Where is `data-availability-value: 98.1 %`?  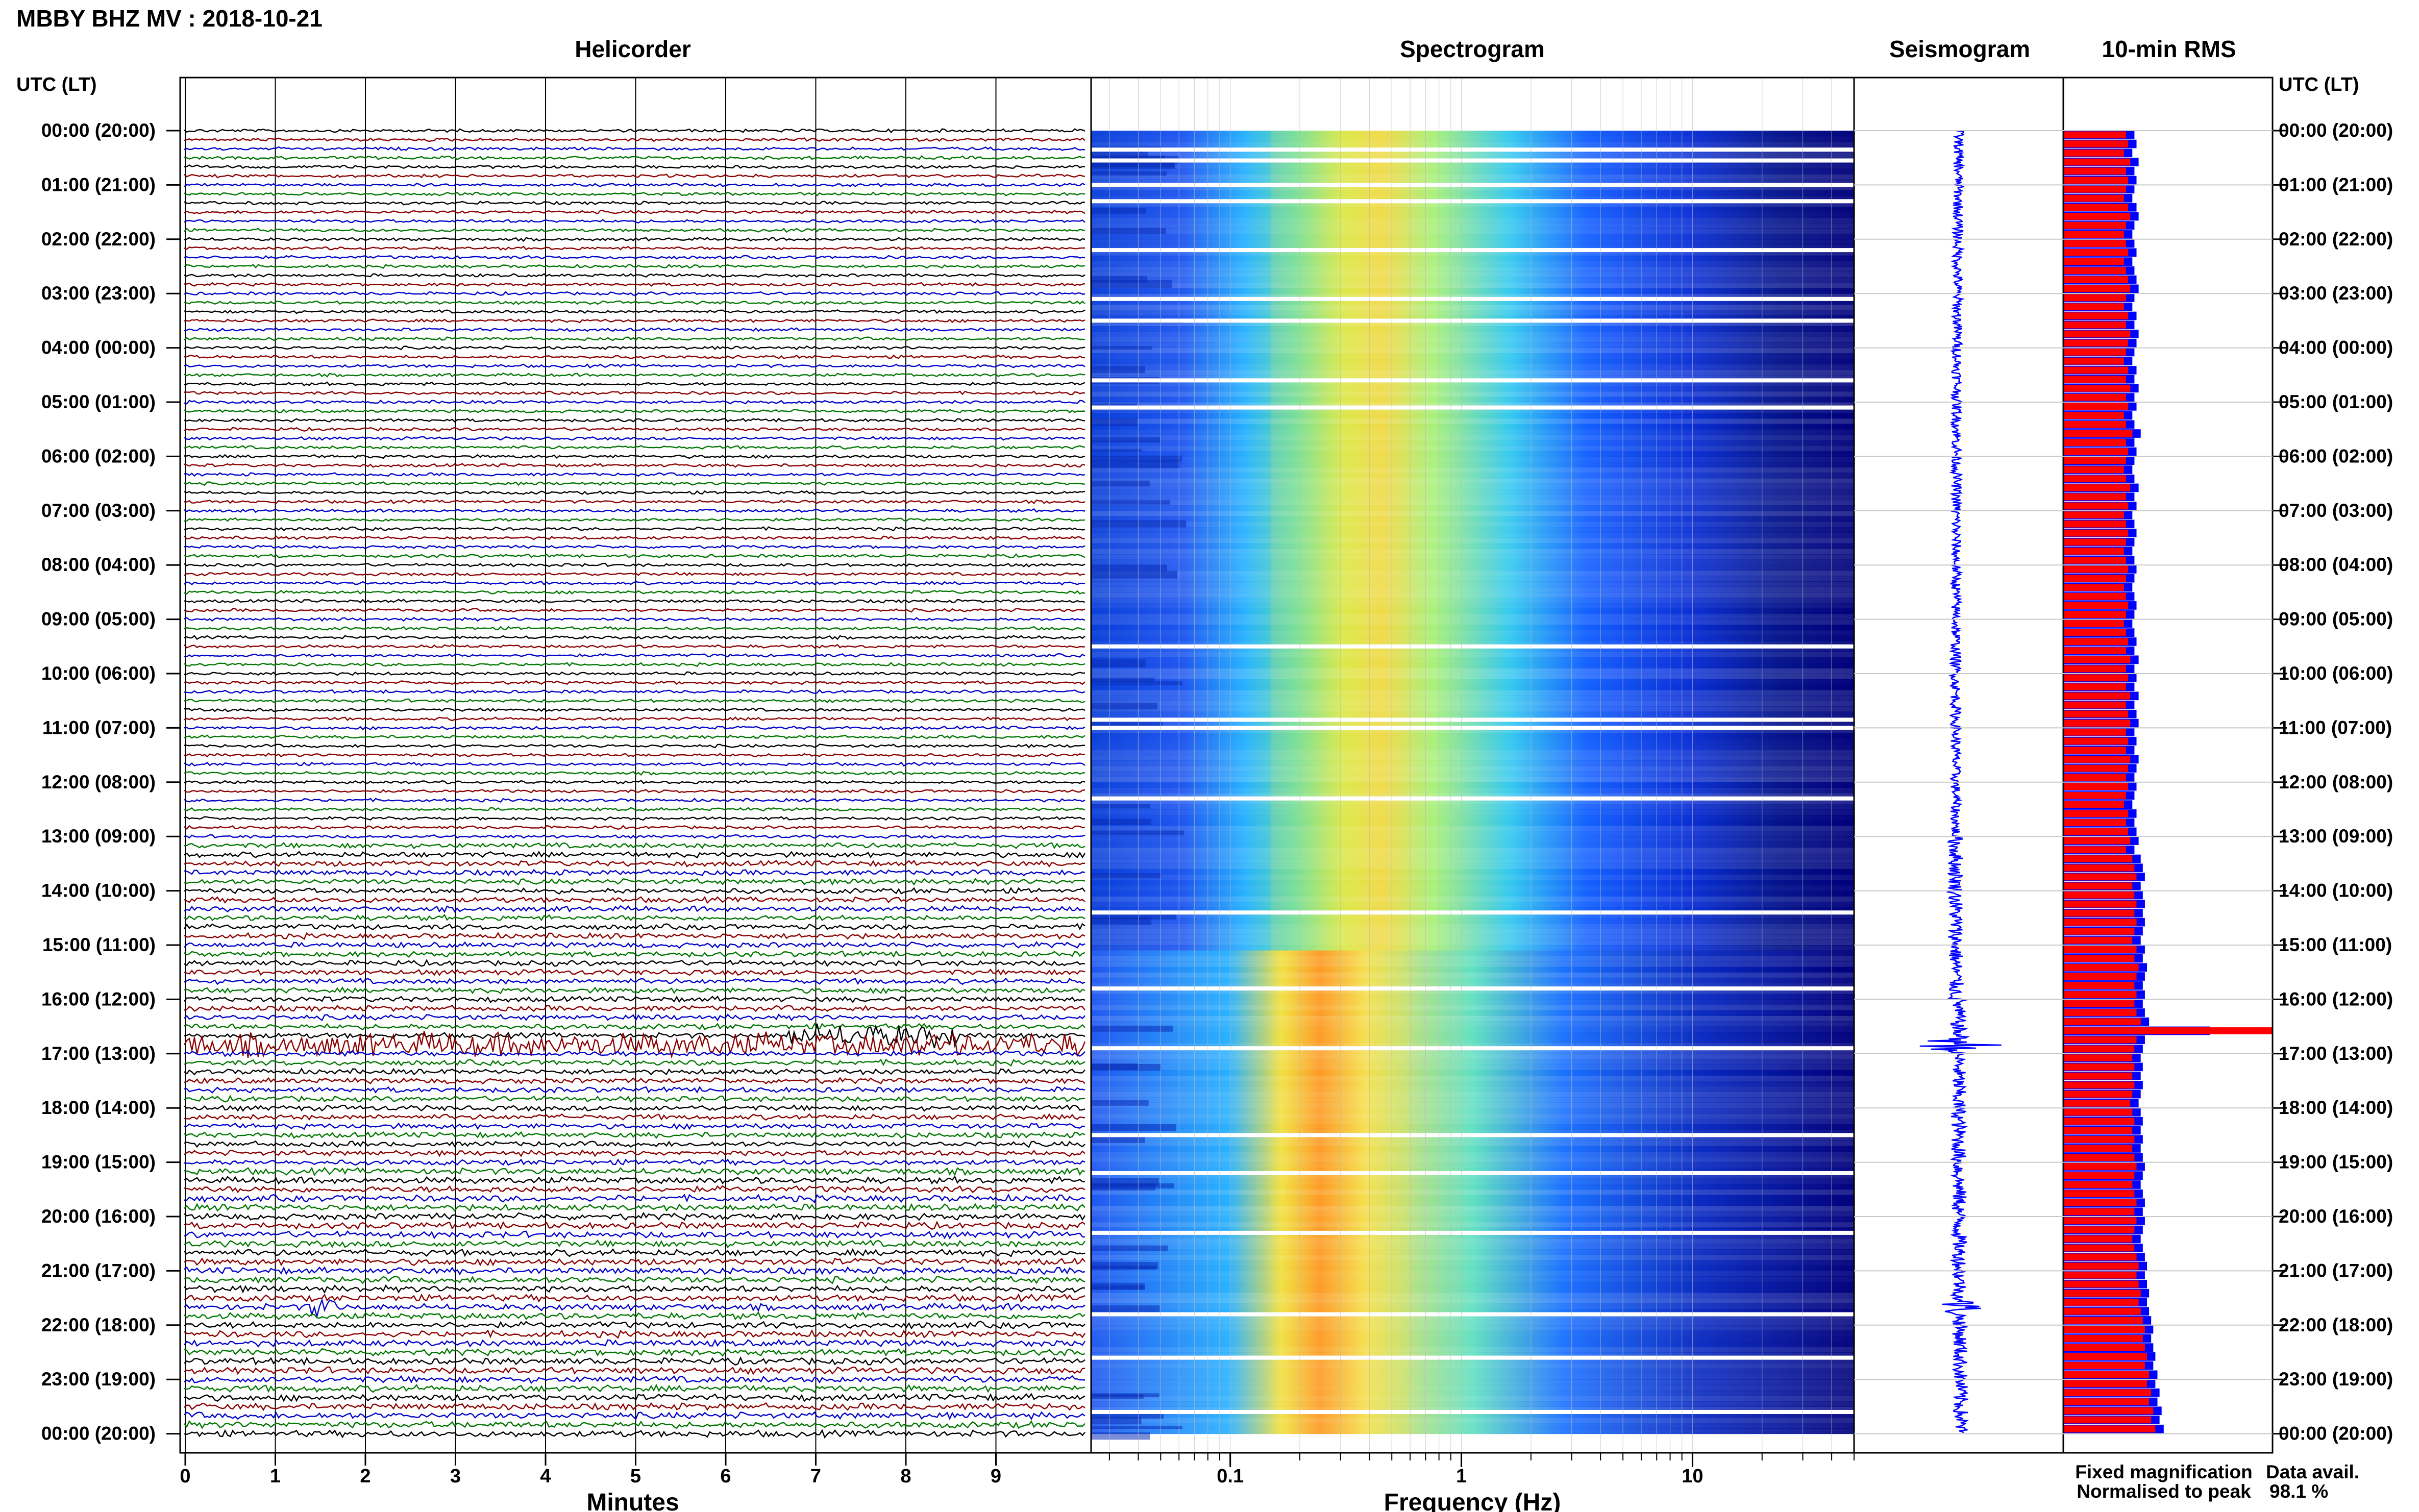
data-availability-value: 98.1 % is located at coordinates (2298, 1491).